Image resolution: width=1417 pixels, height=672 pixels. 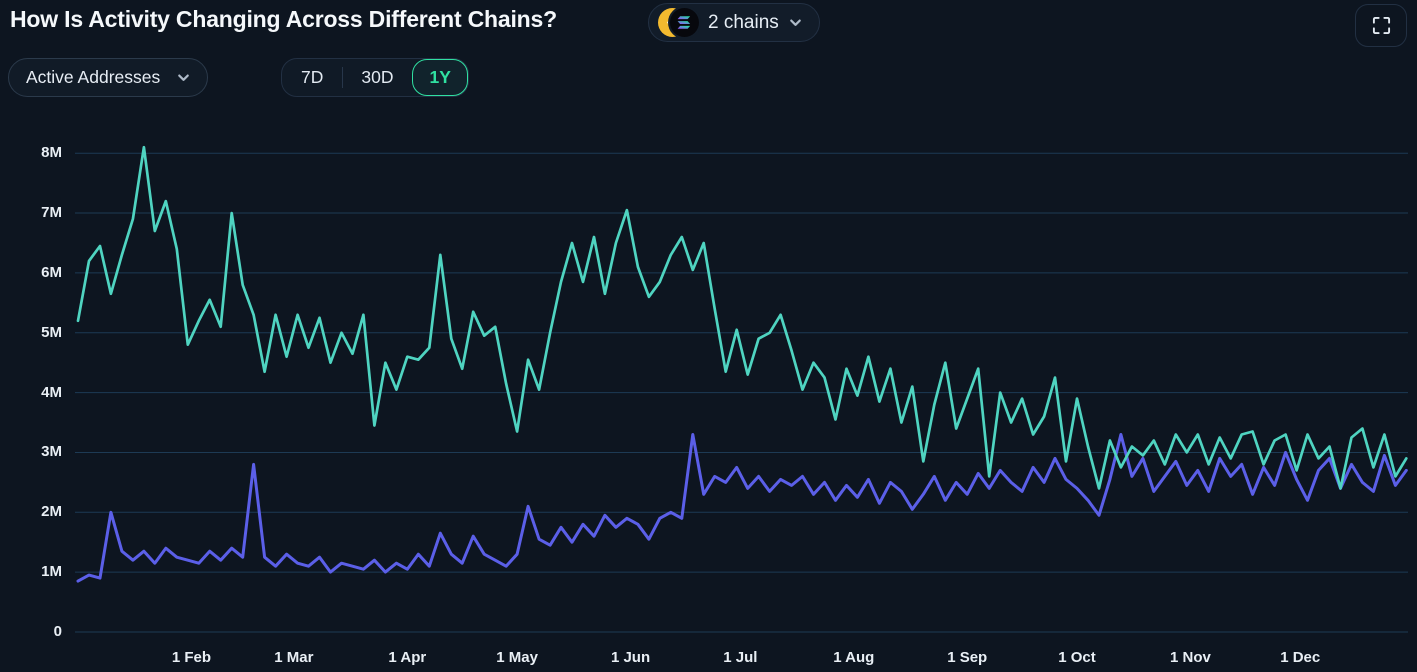 I want to click on chains-selector-label: 2 chains, so click(x=743, y=22).